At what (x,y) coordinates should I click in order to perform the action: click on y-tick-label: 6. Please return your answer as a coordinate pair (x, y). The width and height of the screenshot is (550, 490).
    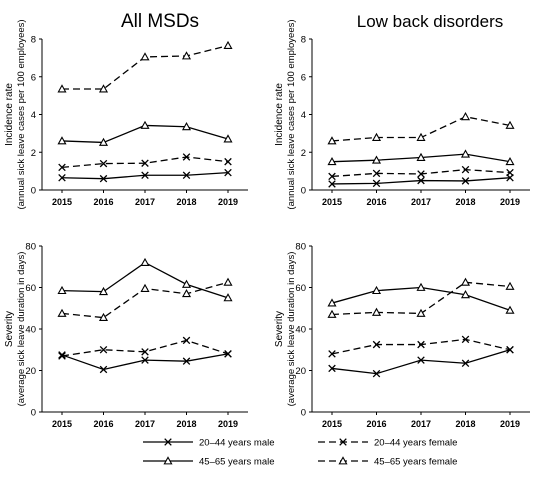
    Looking at the image, I should click on (303, 77).